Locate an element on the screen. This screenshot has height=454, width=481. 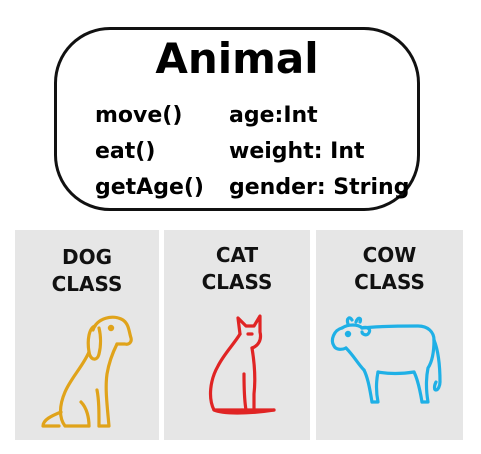
attribute-gender: gender: String is located at coordinates (319, 187).